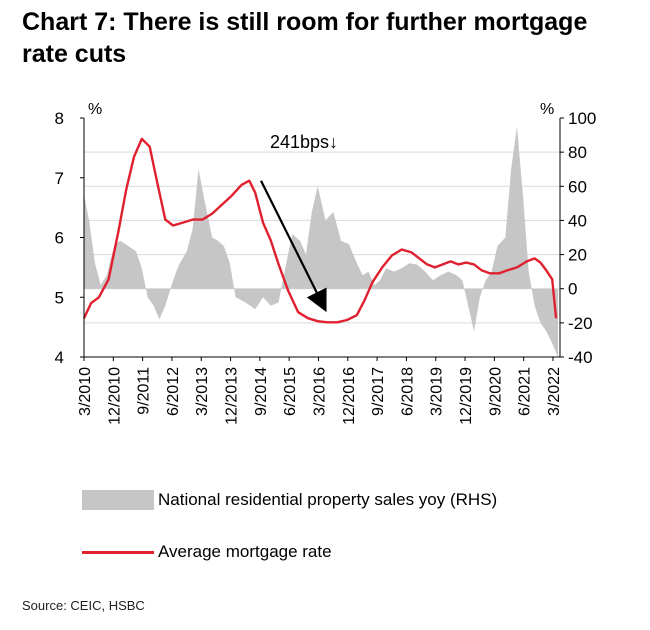  Describe the element at coordinates (437, 391) in the screenshot. I see `x-tick-label: 3/2019` at that location.